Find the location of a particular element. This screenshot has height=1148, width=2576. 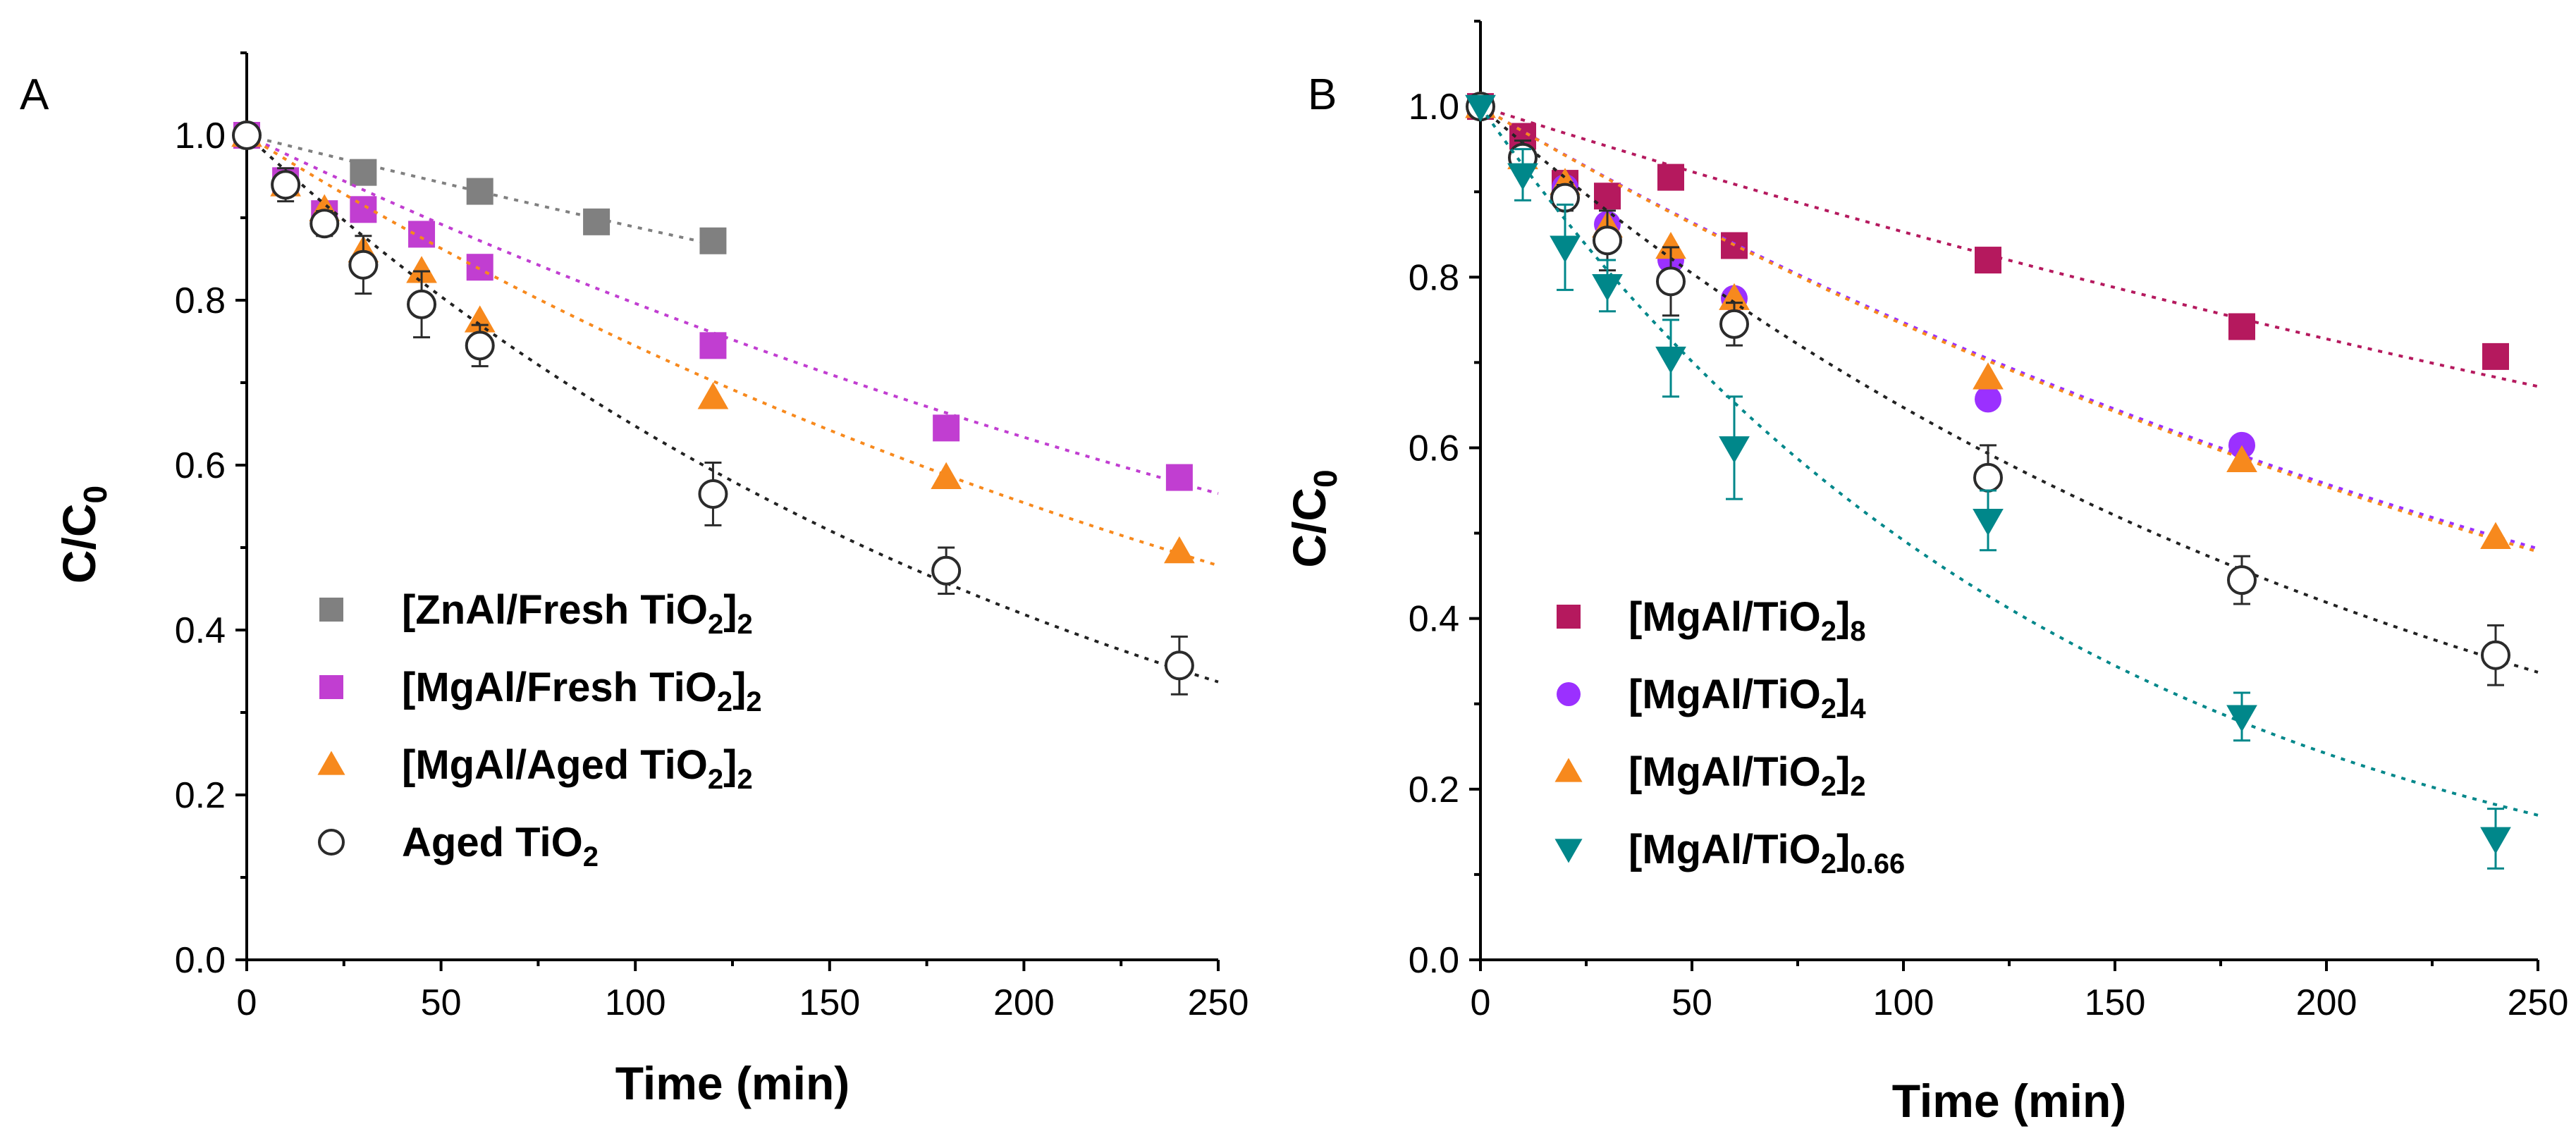

legend-label: [MgAl/TiO2]4 is located at coordinates (1747, 698).